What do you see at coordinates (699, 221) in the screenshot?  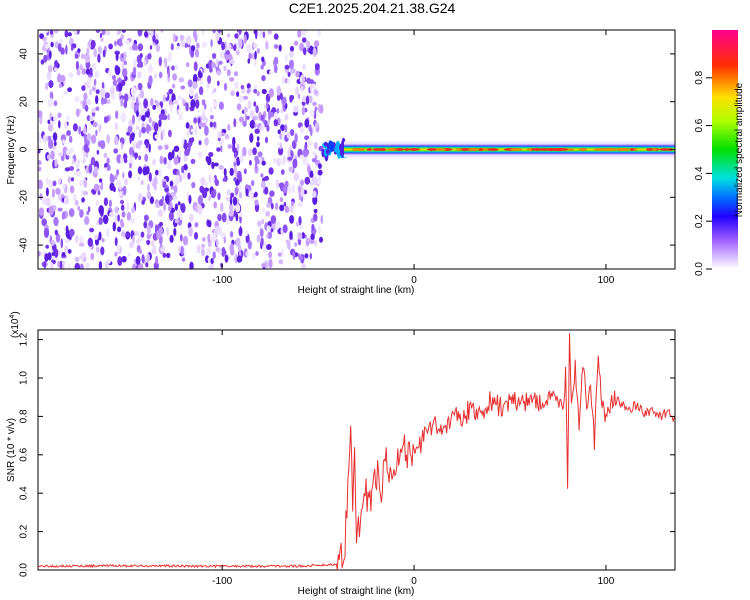 I see `colorbar-tick-label: 0.2` at bounding box center [699, 221].